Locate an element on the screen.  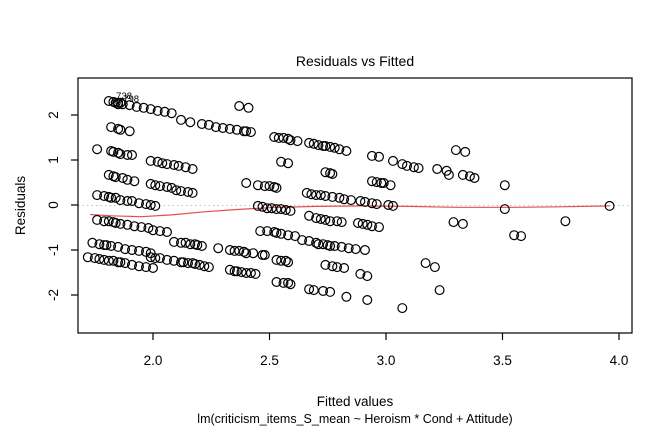
x-axis-ticks: 2.0 2.5 3.0 3.5 4.0 is located at coordinates (386, 350).